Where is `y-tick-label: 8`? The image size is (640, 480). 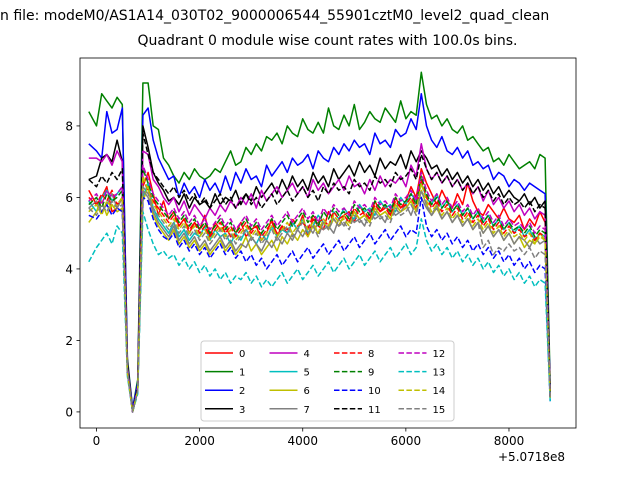
y-tick-label: 8 is located at coordinates (69, 126).